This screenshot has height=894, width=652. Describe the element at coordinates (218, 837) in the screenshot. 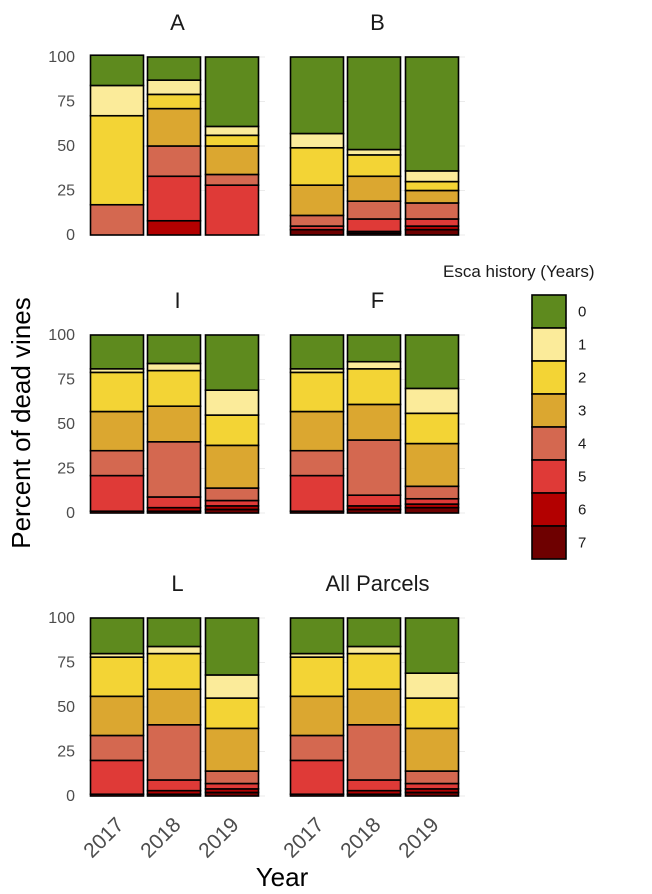

I see `x-tick-label: 2019` at that location.